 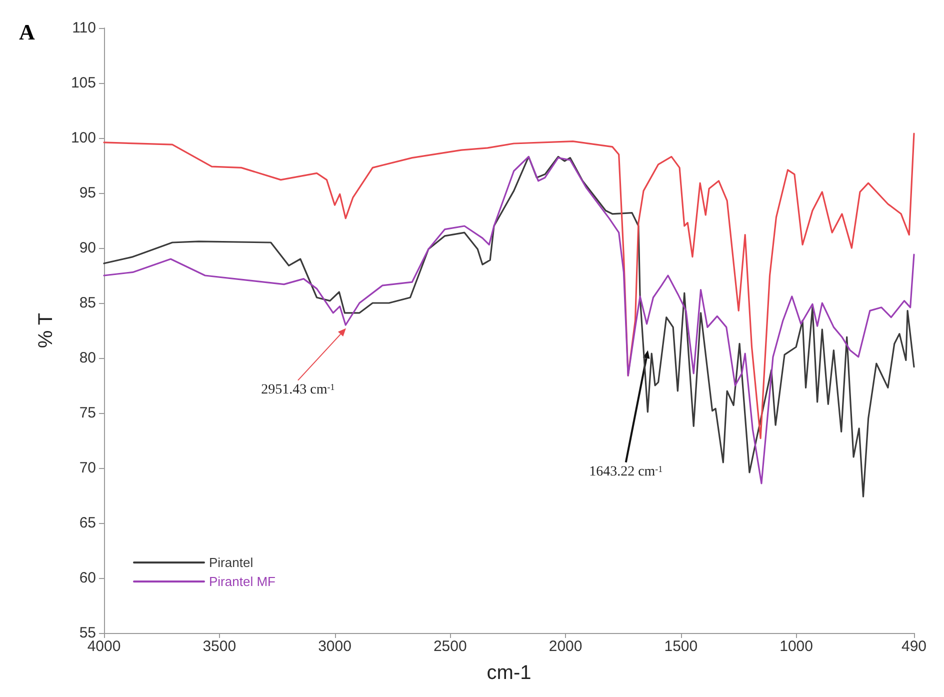 I want to click on x-tick-label: 2500, so click(x=450, y=646).